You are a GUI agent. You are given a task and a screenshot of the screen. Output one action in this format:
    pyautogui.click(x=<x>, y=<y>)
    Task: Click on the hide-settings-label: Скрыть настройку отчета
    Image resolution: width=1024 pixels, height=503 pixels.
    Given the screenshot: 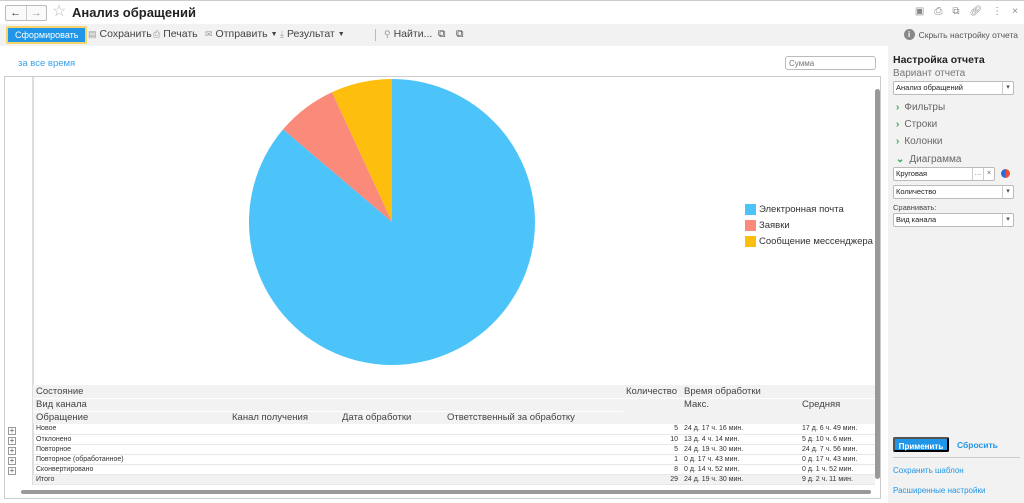 What is the action you would take?
    pyautogui.click(x=968, y=34)
    